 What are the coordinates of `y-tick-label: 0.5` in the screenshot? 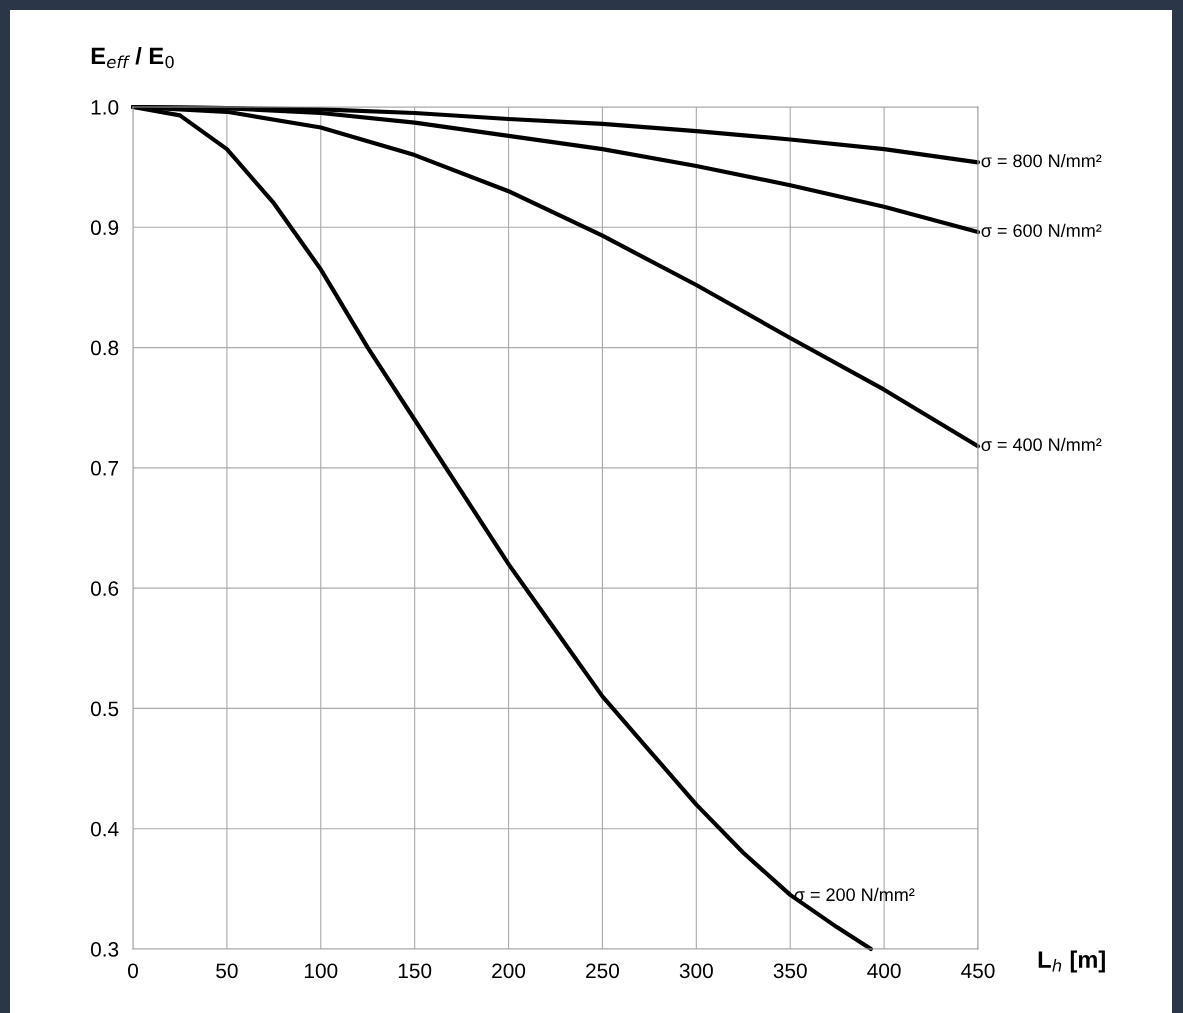 It's located at (104, 709).